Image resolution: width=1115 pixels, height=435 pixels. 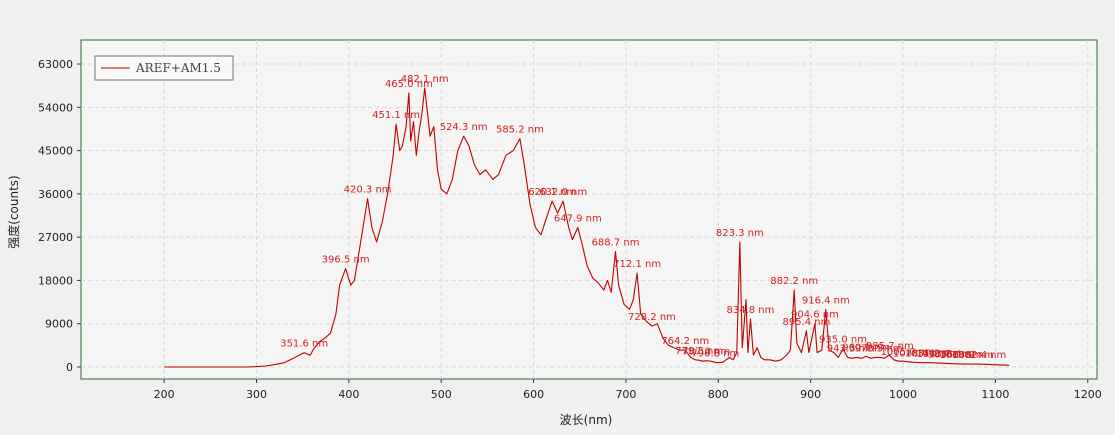 What do you see at coordinates (533, 394) in the screenshot?
I see `x-tick-label: 600` at bounding box center [533, 394].